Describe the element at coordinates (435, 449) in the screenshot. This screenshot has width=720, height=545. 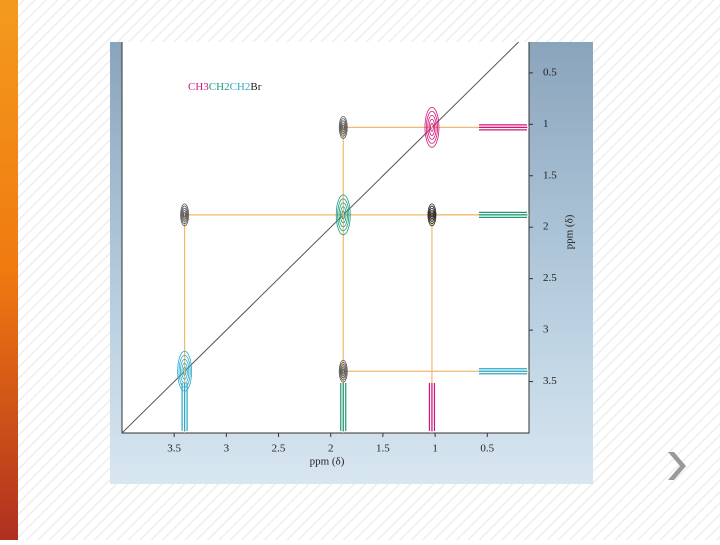
I see `x-tick-label: 1` at that location.